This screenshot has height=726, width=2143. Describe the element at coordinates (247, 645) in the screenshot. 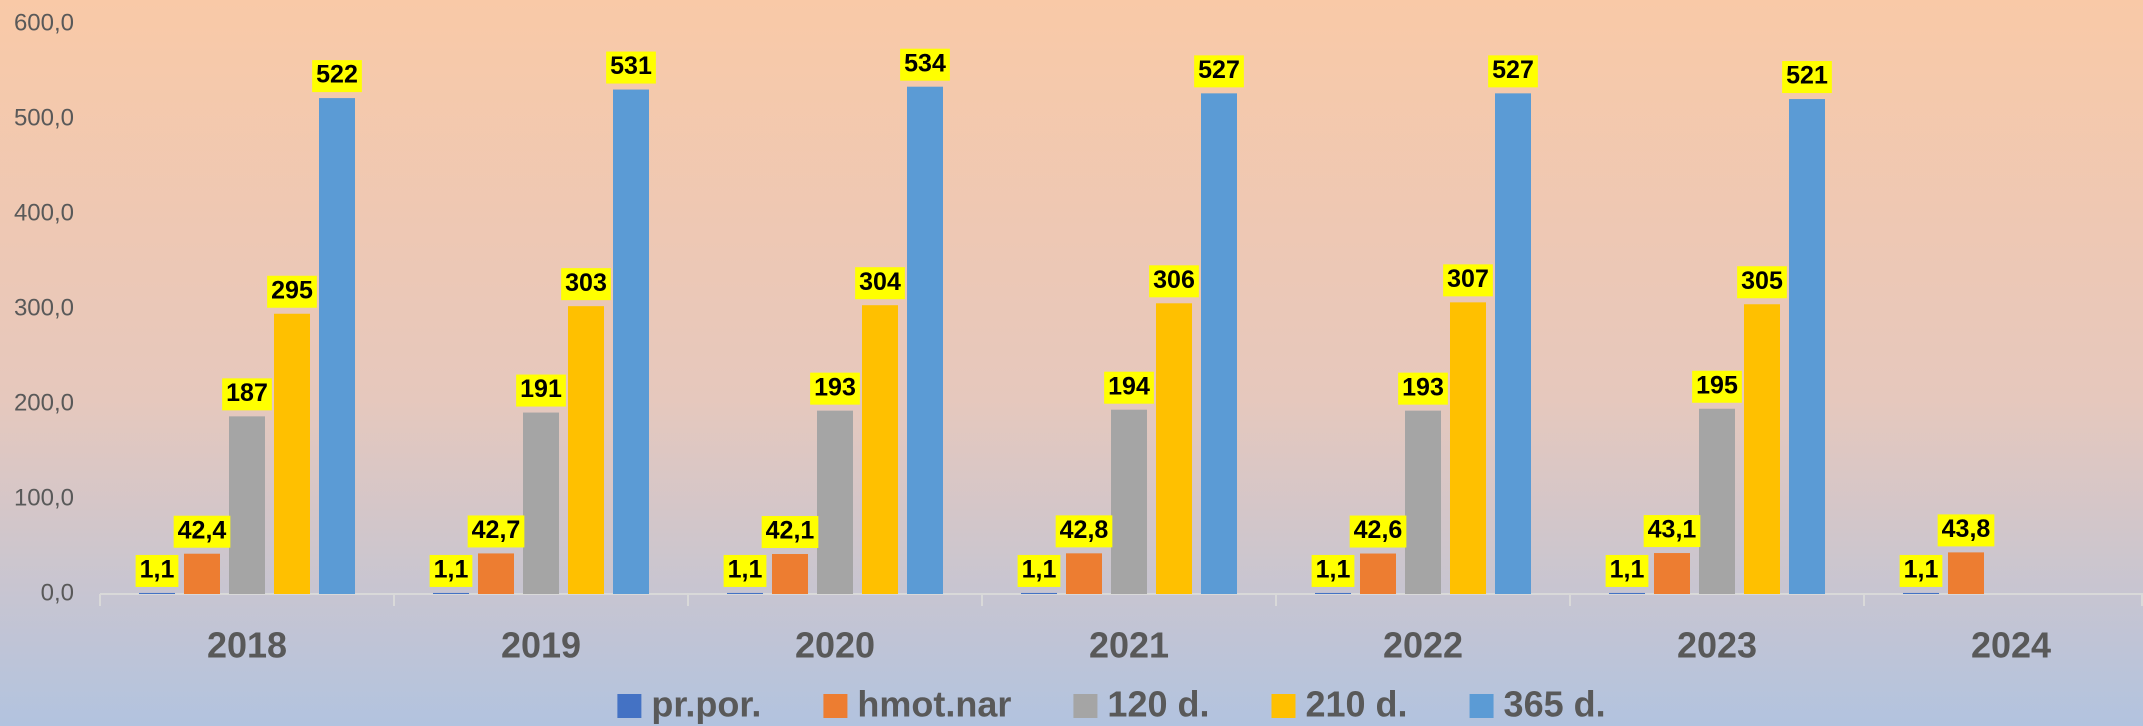

I see `x-tick-label: 2018` at that location.